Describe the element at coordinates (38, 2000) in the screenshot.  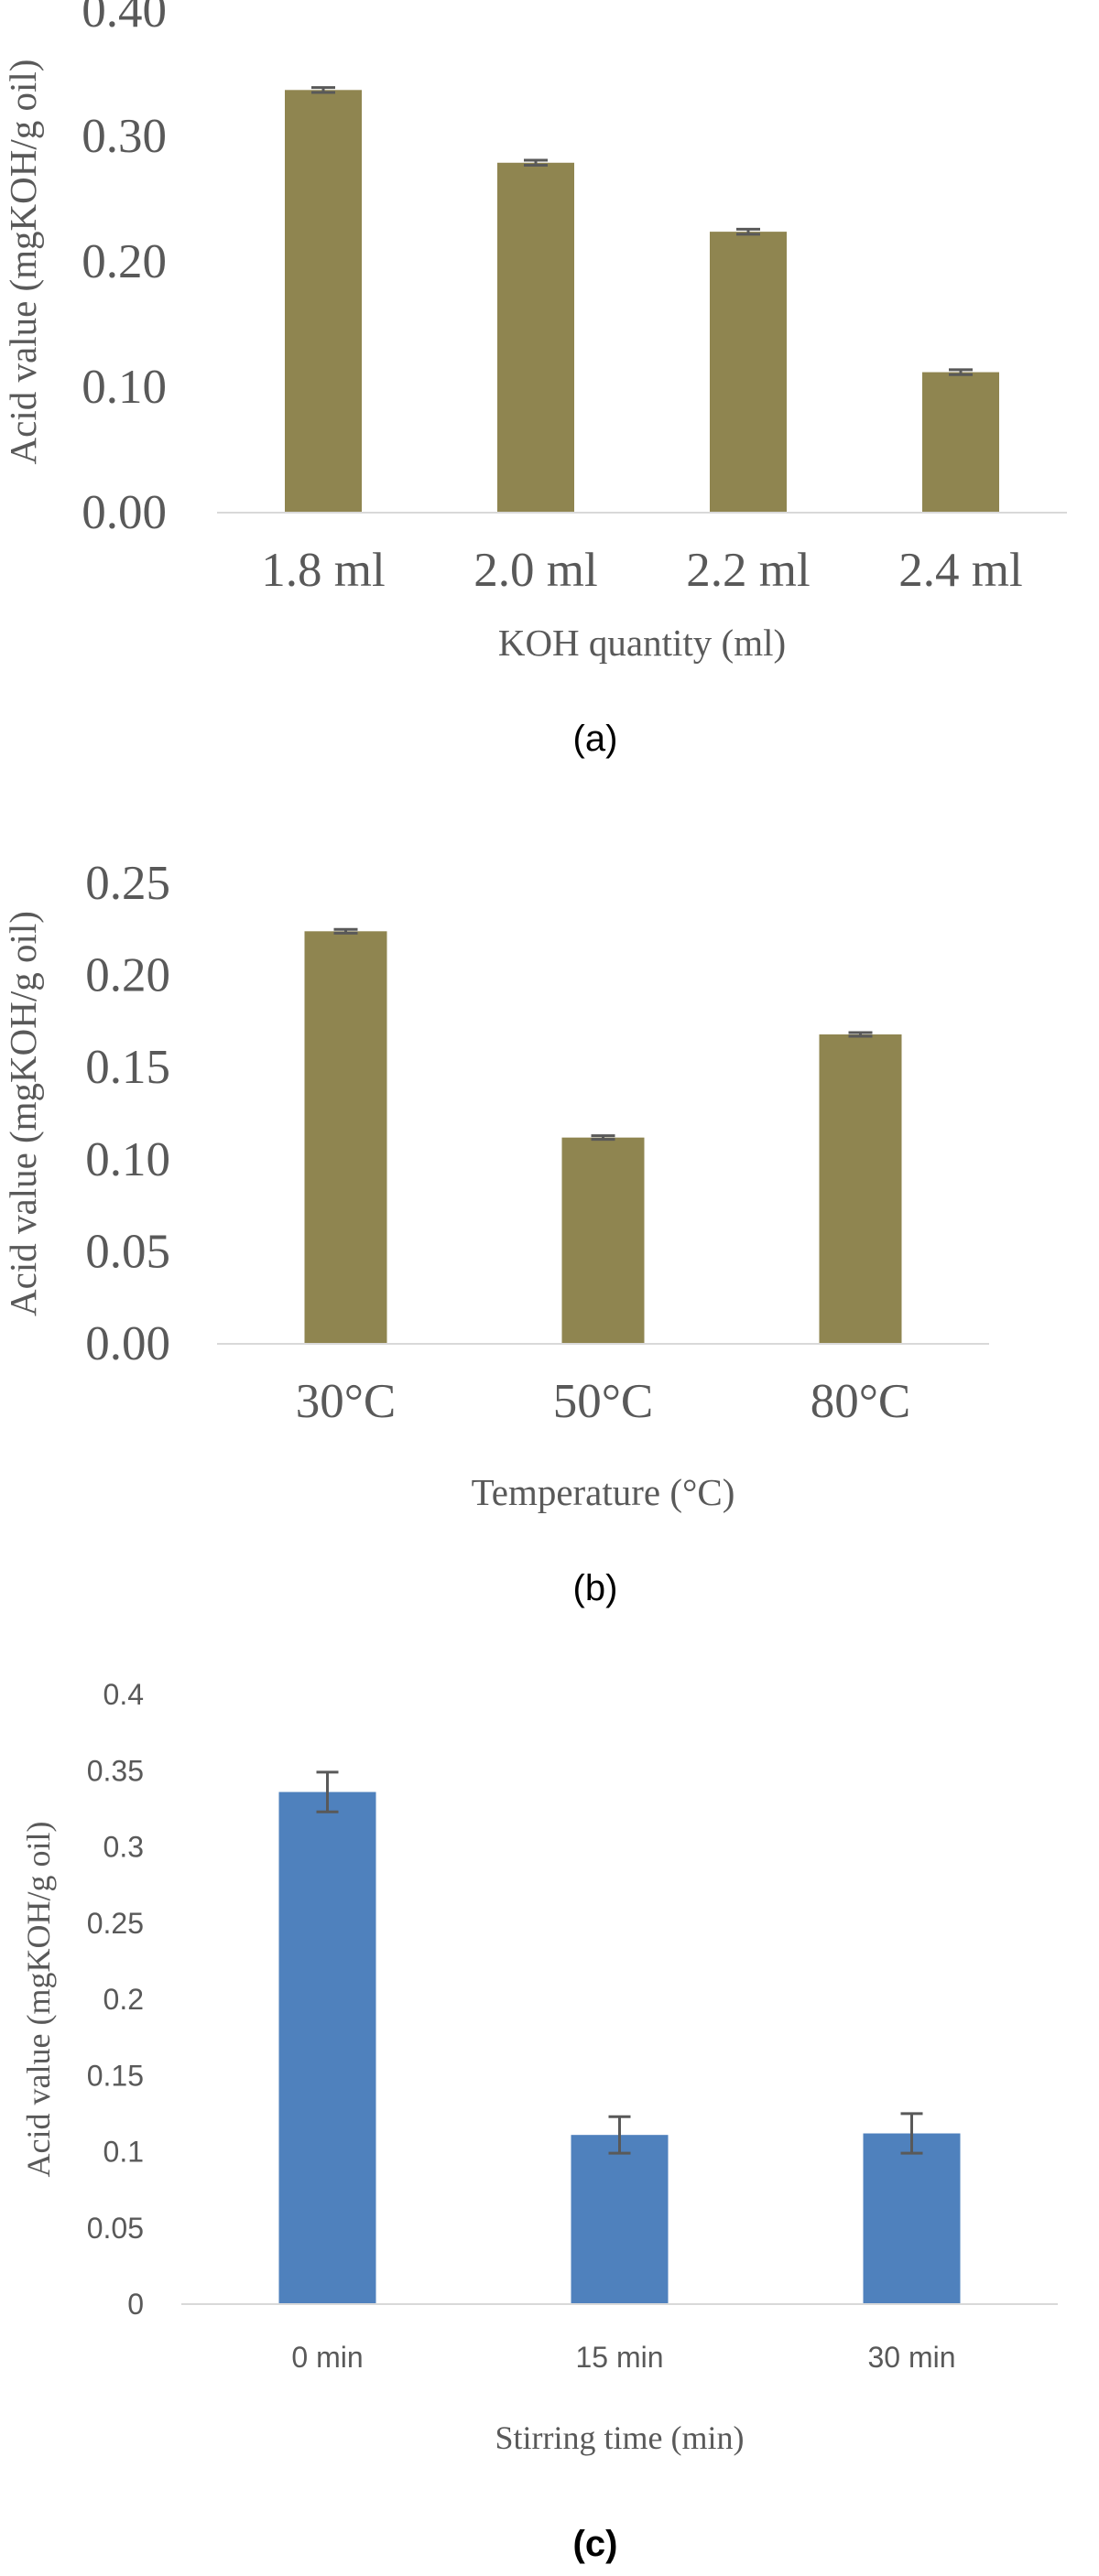
I see `panel-c-y-axis-label: Acid value (mgKOH/g oil)` at that location.